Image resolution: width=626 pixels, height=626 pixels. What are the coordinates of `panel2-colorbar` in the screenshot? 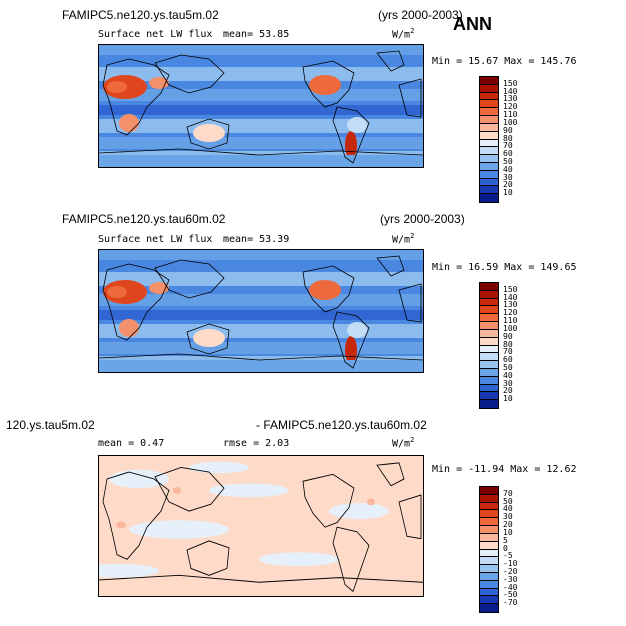 It's located at (489, 345).